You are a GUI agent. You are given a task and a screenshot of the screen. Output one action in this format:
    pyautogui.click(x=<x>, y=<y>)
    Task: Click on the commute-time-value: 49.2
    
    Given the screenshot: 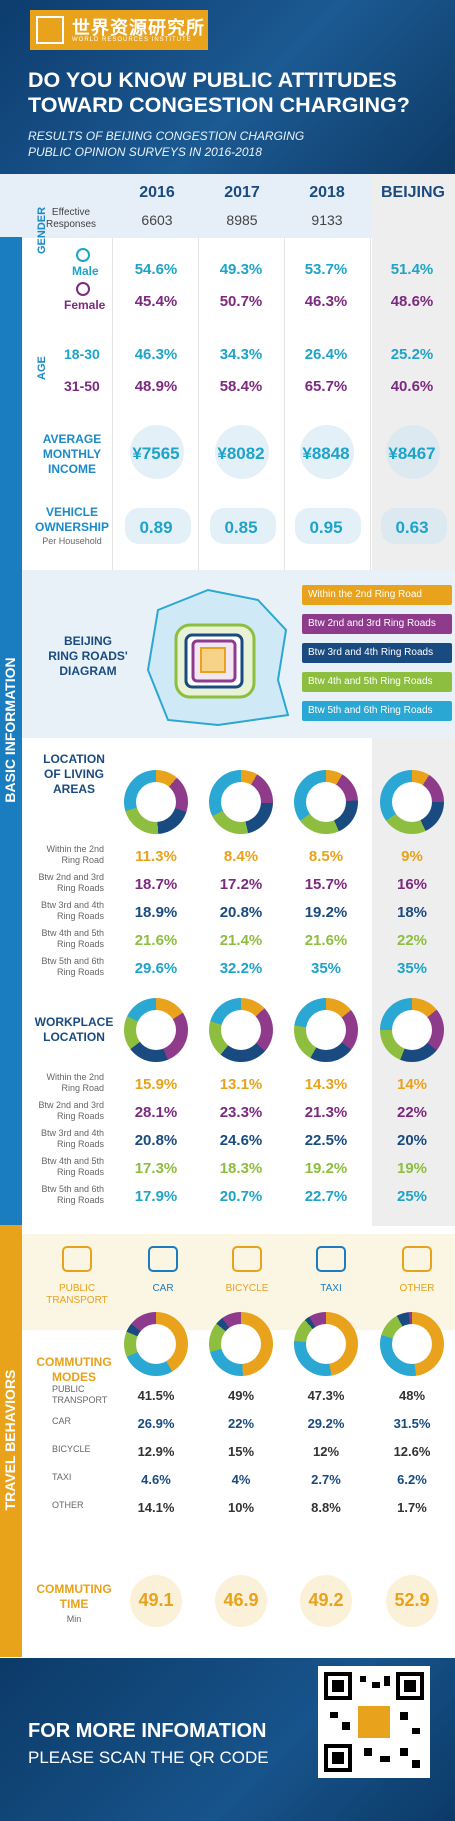 What is the action you would take?
    pyautogui.click(x=326, y=1600)
    